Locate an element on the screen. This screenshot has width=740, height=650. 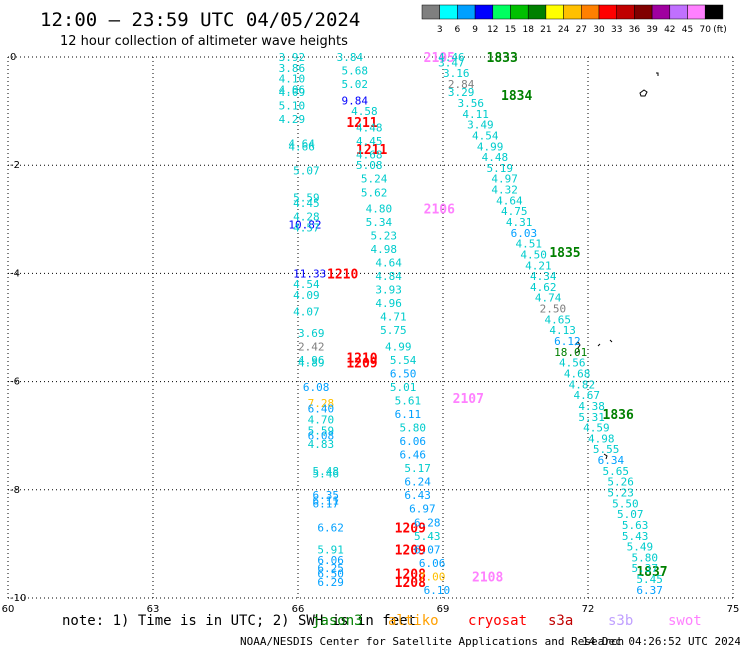
wave-height-label: 5.63 is located at coordinates (635, 525).